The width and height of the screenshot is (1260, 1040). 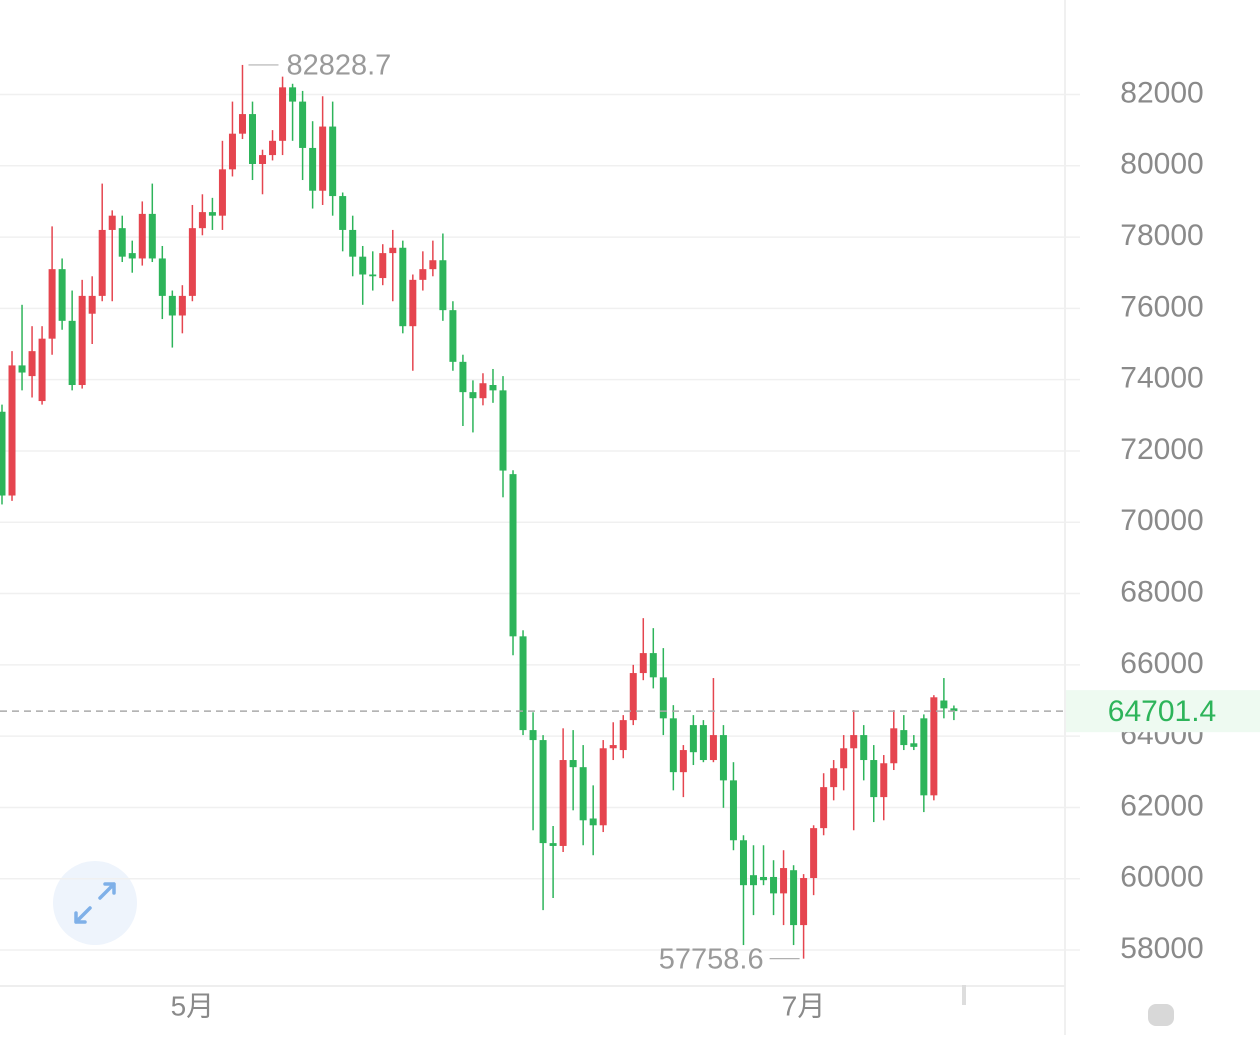 I want to click on y-tick-label: 70000, so click(x=1161, y=520).